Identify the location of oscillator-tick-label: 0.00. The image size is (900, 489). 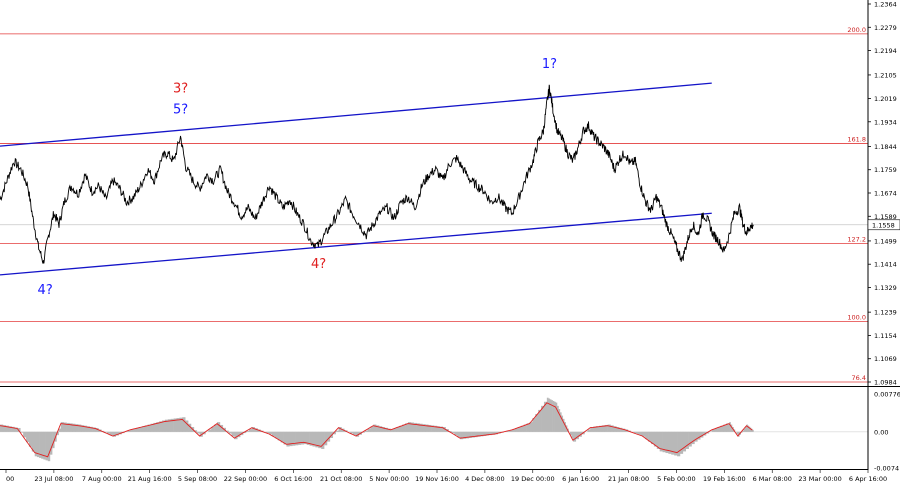
(881, 432).